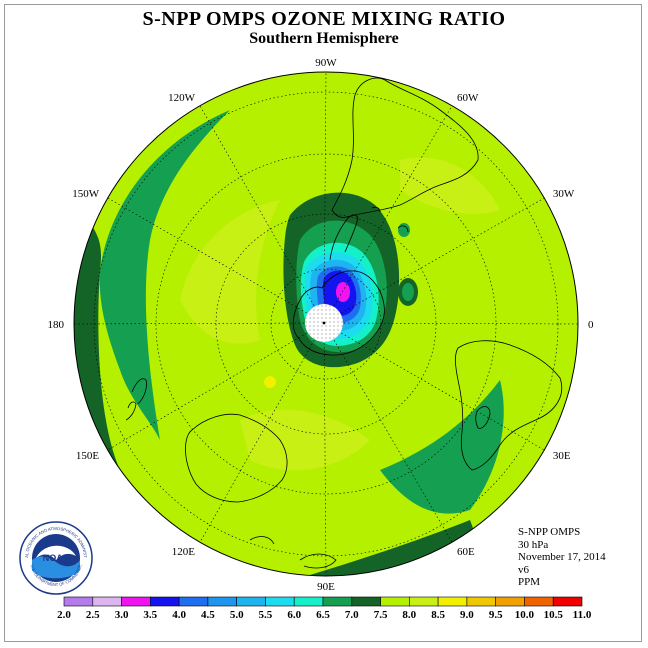 The width and height of the screenshot is (648, 648). What do you see at coordinates (409, 615) in the screenshot?
I see `colorbar-label: 8.0` at bounding box center [409, 615].